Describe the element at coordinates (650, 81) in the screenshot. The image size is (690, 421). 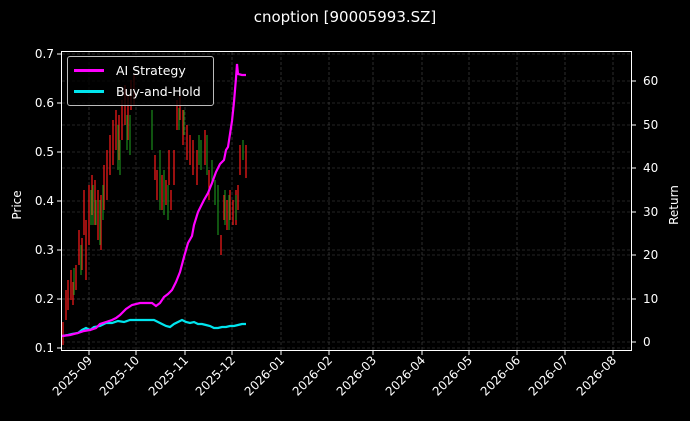
I see `svg-text: 60` at that location.